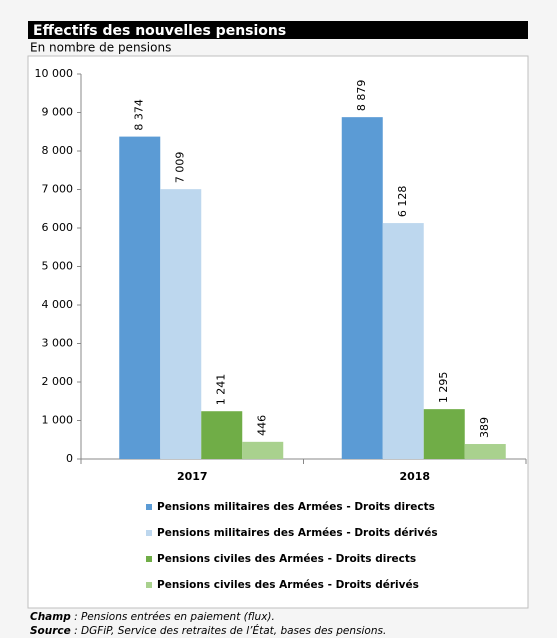 The height and width of the screenshot is (642, 557). What do you see at coordinates (139, 115) in the screenshot?
I see `value-label: 8 374` at bounding box center [139, 115].